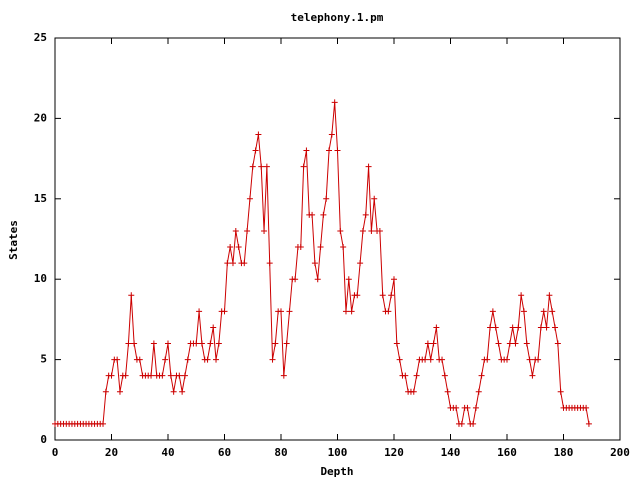  Describe the element at coordinates (167, 452) in the screenshot. I see `x-tick-label: 40` at that location.